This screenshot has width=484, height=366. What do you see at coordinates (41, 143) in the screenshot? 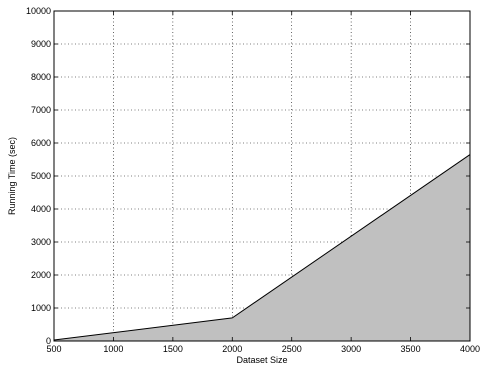
I see `y-tick-label-6000: 6000` at bounding box center [41, 143].